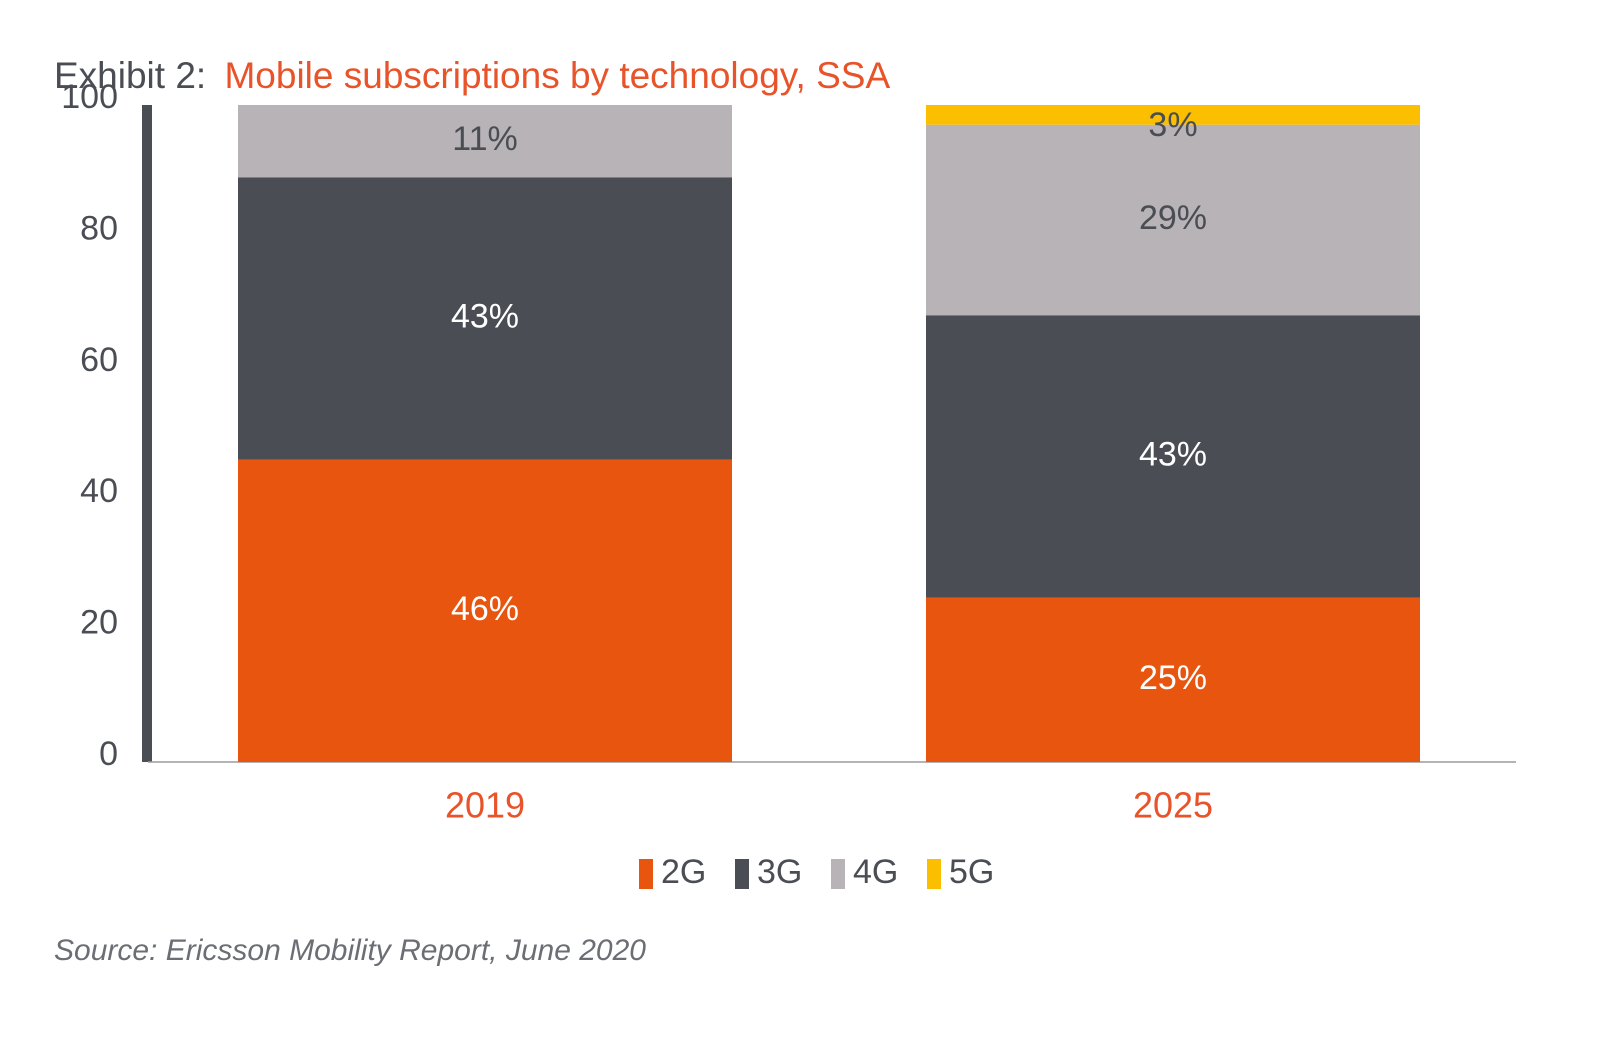  Describe the element at coordinates (875, 872) in the screenshot. I see `legend-label-4g: 4G` at that location.